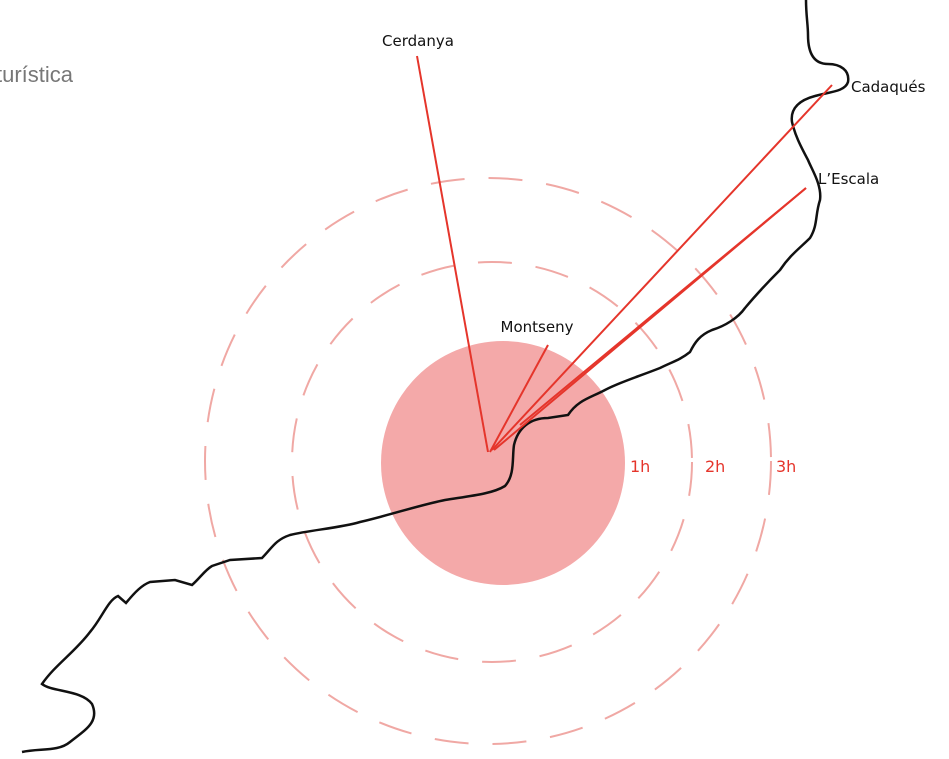 Image resolution: width=949 pixels, height=759 pixels. What do you see at coordinates (786, 466) in the screenshot?
I see `ring-label: 3h` at bounding box center [786, 466].